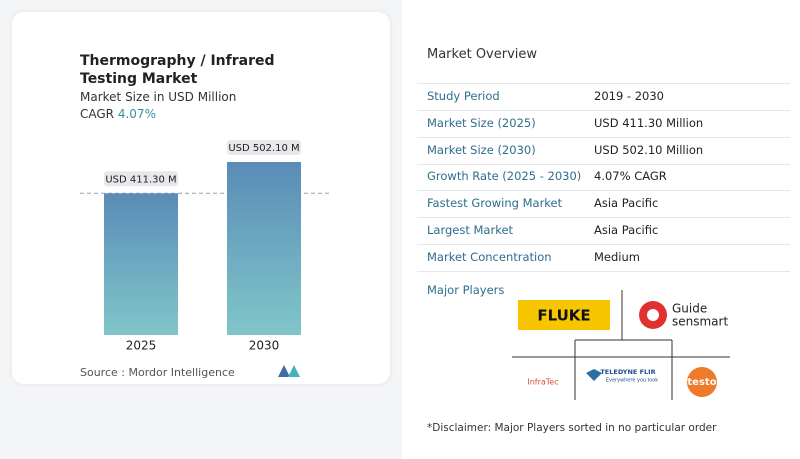 The image size is (800, 459). I want to click on x-tick-label: 2025, so click(141, 346).